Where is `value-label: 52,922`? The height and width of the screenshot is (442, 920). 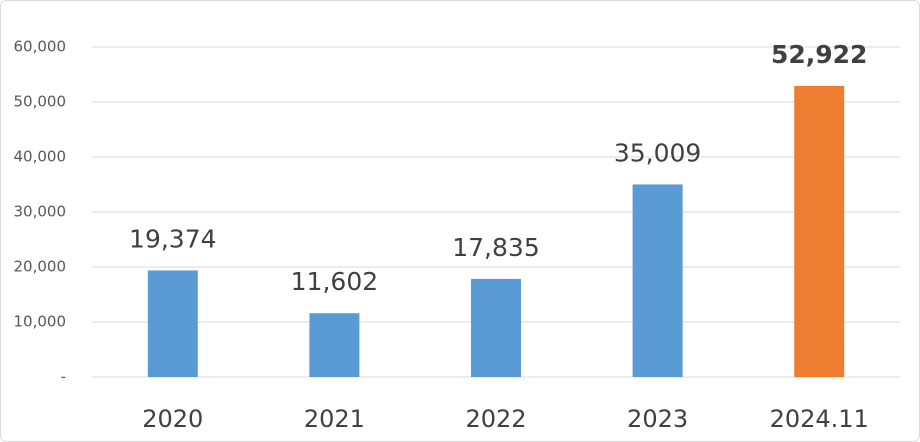 value-label: 52,922 is located at coordinates (819, 54).